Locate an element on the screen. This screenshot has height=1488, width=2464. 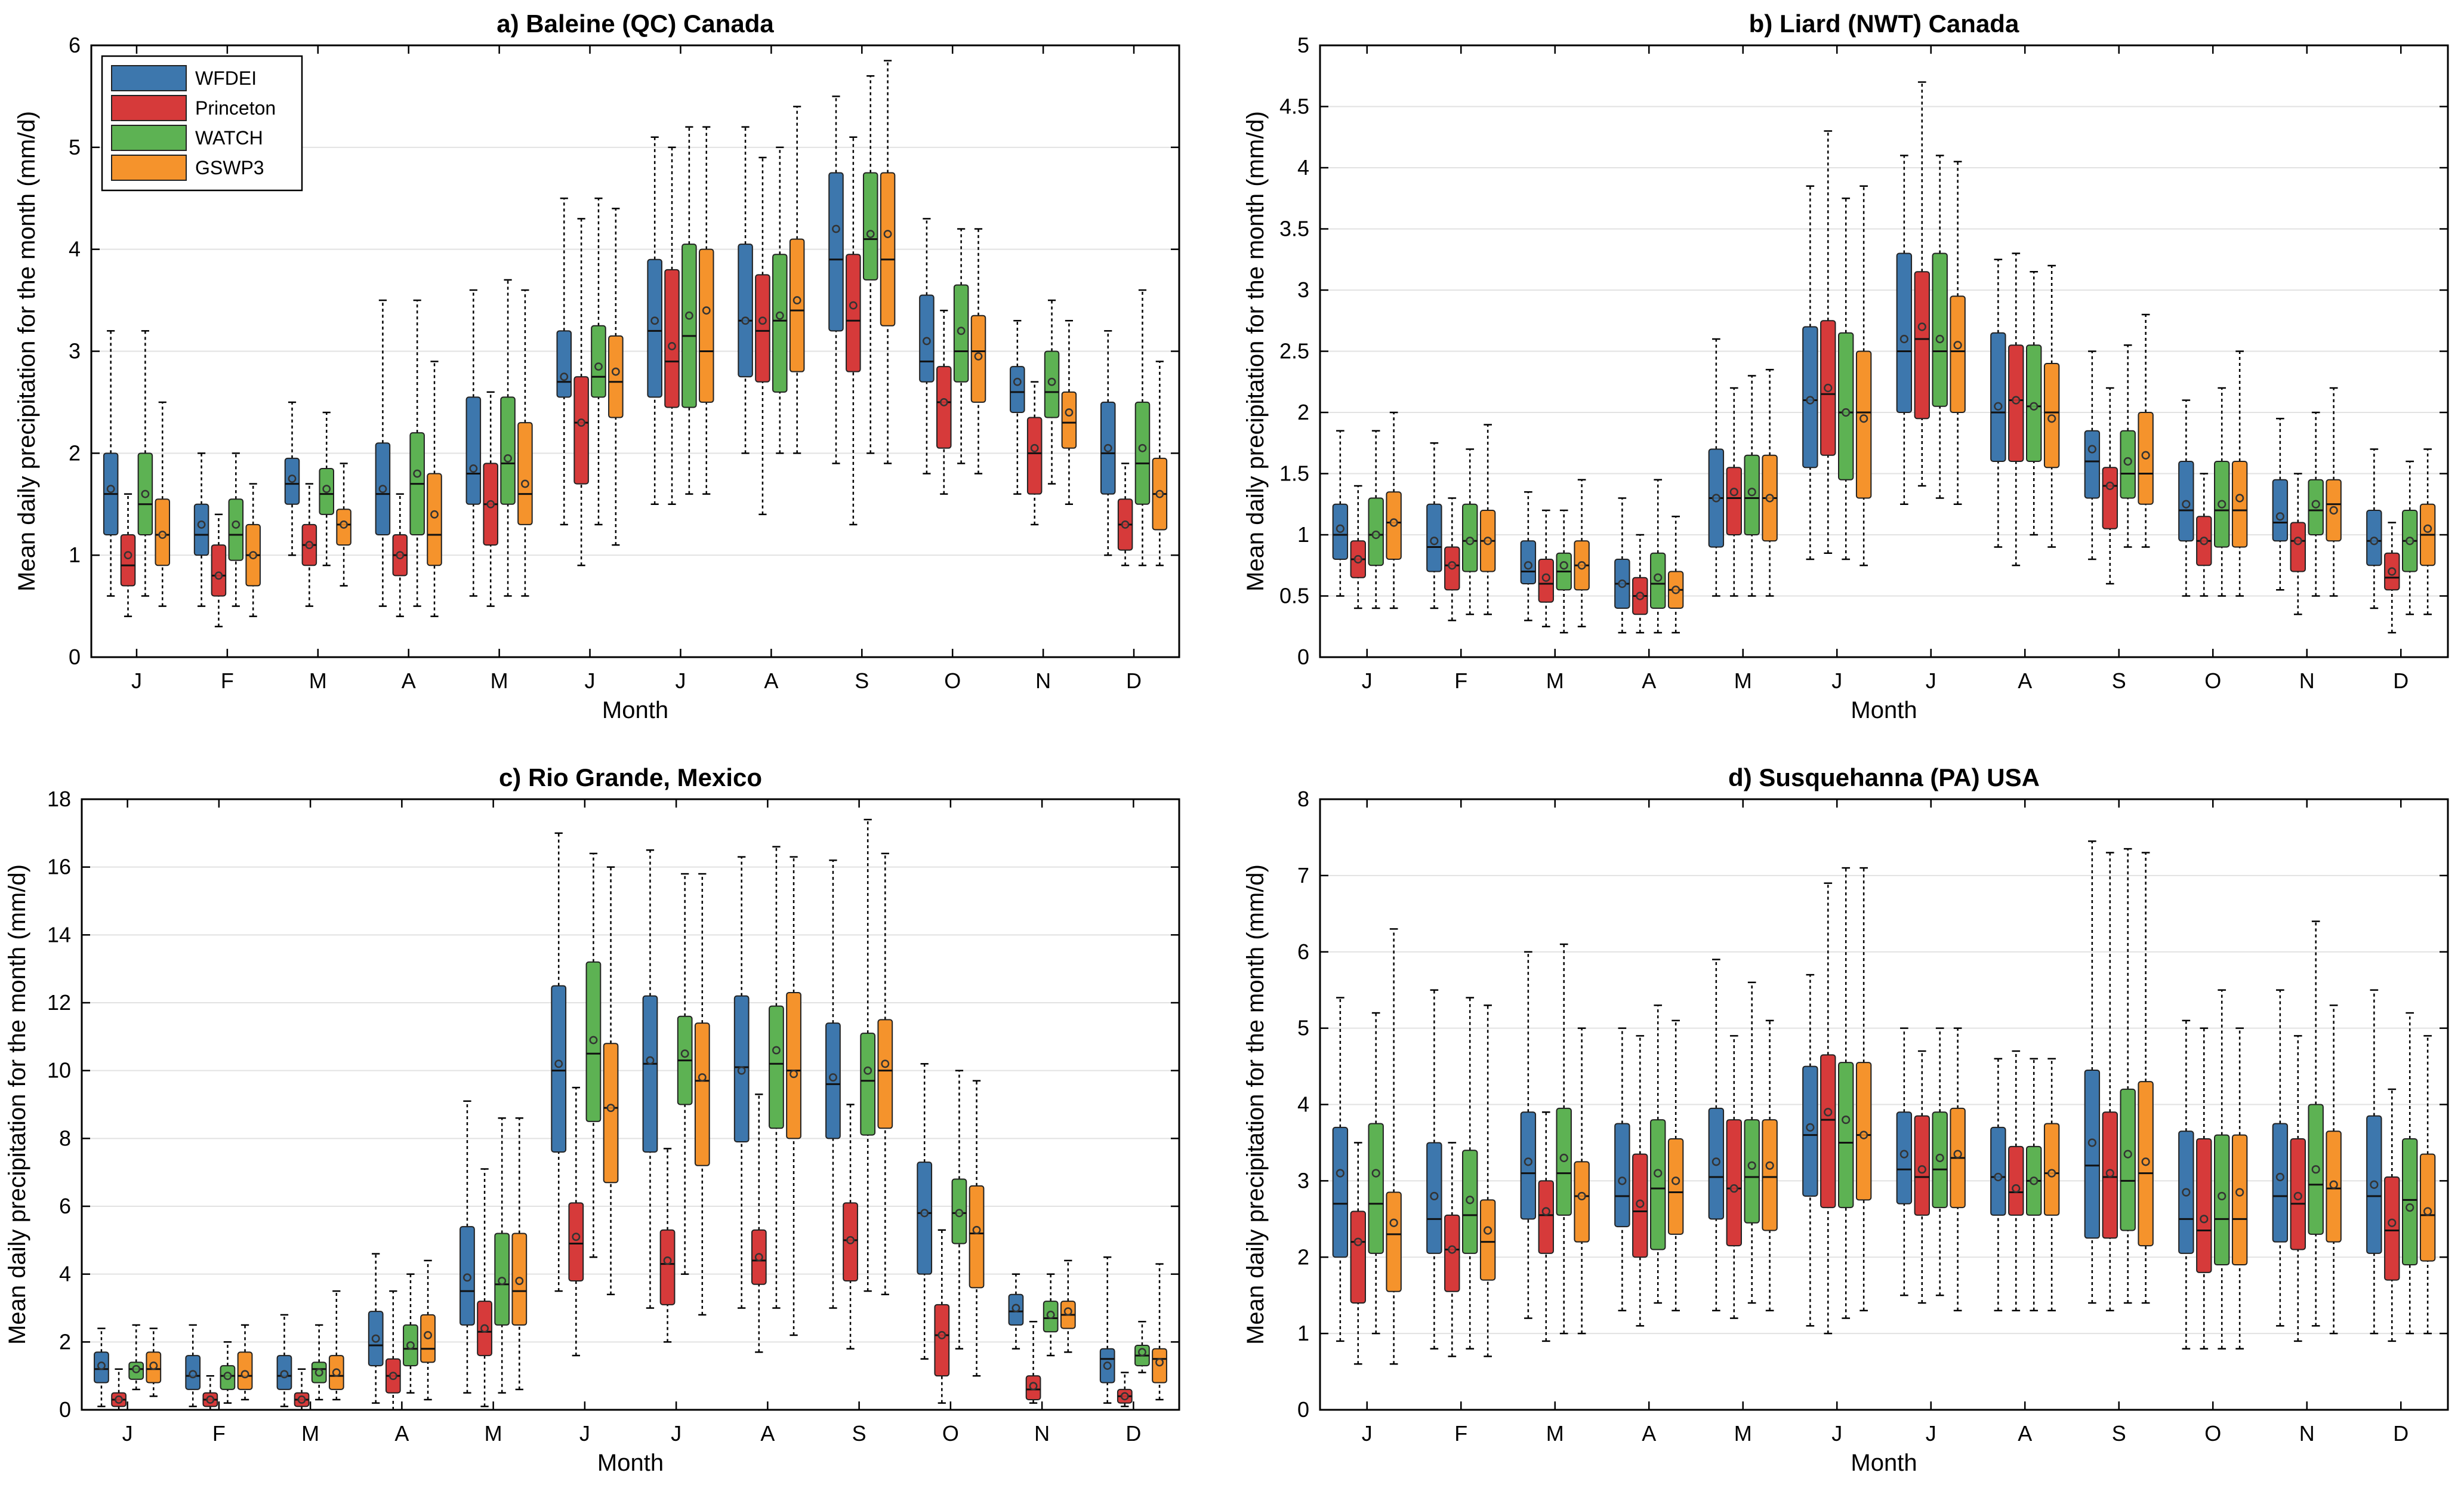
box-wfdei-apr is located at coordinates (1622, 1169).